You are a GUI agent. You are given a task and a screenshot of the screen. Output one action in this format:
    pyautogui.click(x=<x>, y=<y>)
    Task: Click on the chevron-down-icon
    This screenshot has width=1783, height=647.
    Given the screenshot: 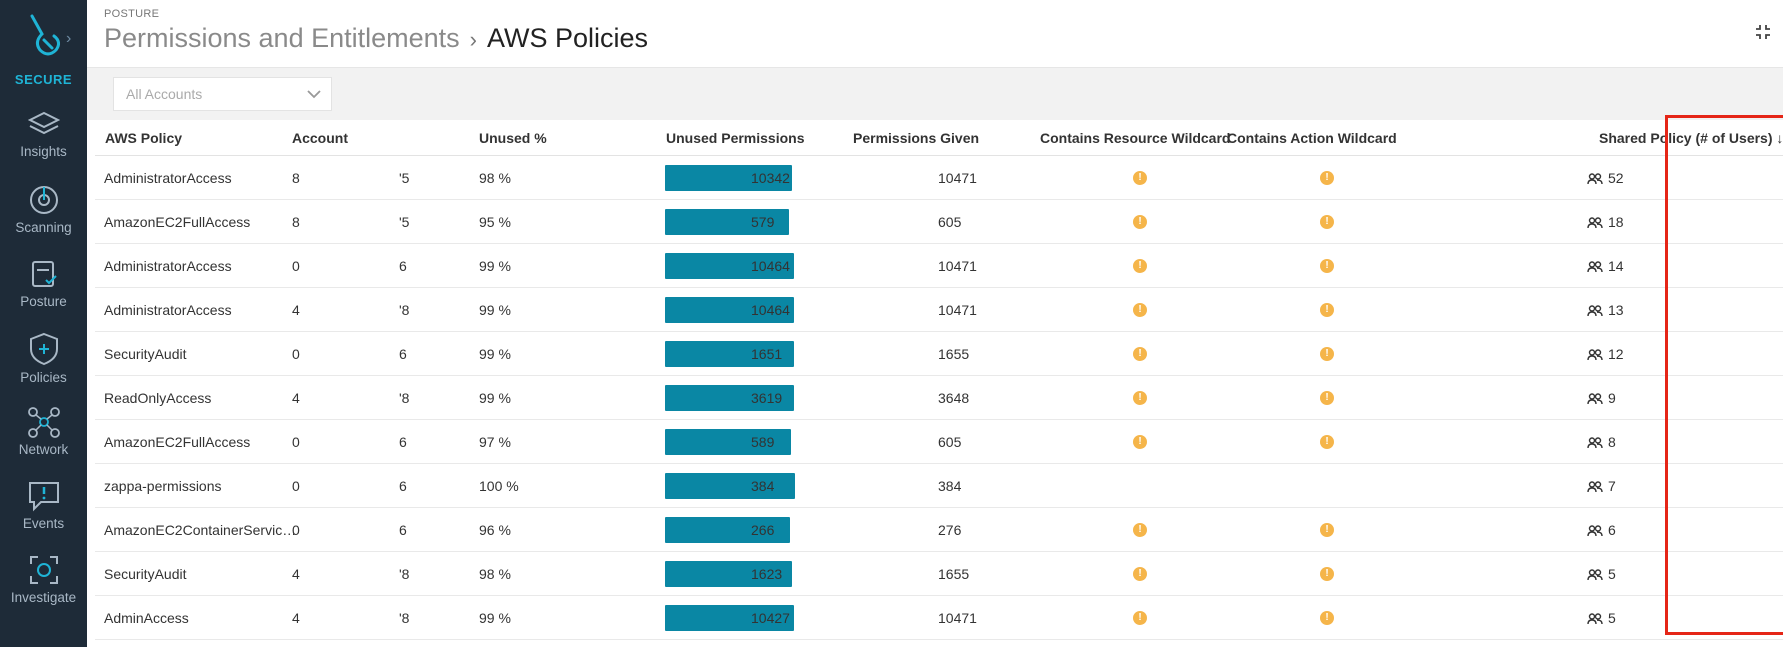 What is the action you would take?
    pyautogui.click(x=314, y=94)
    